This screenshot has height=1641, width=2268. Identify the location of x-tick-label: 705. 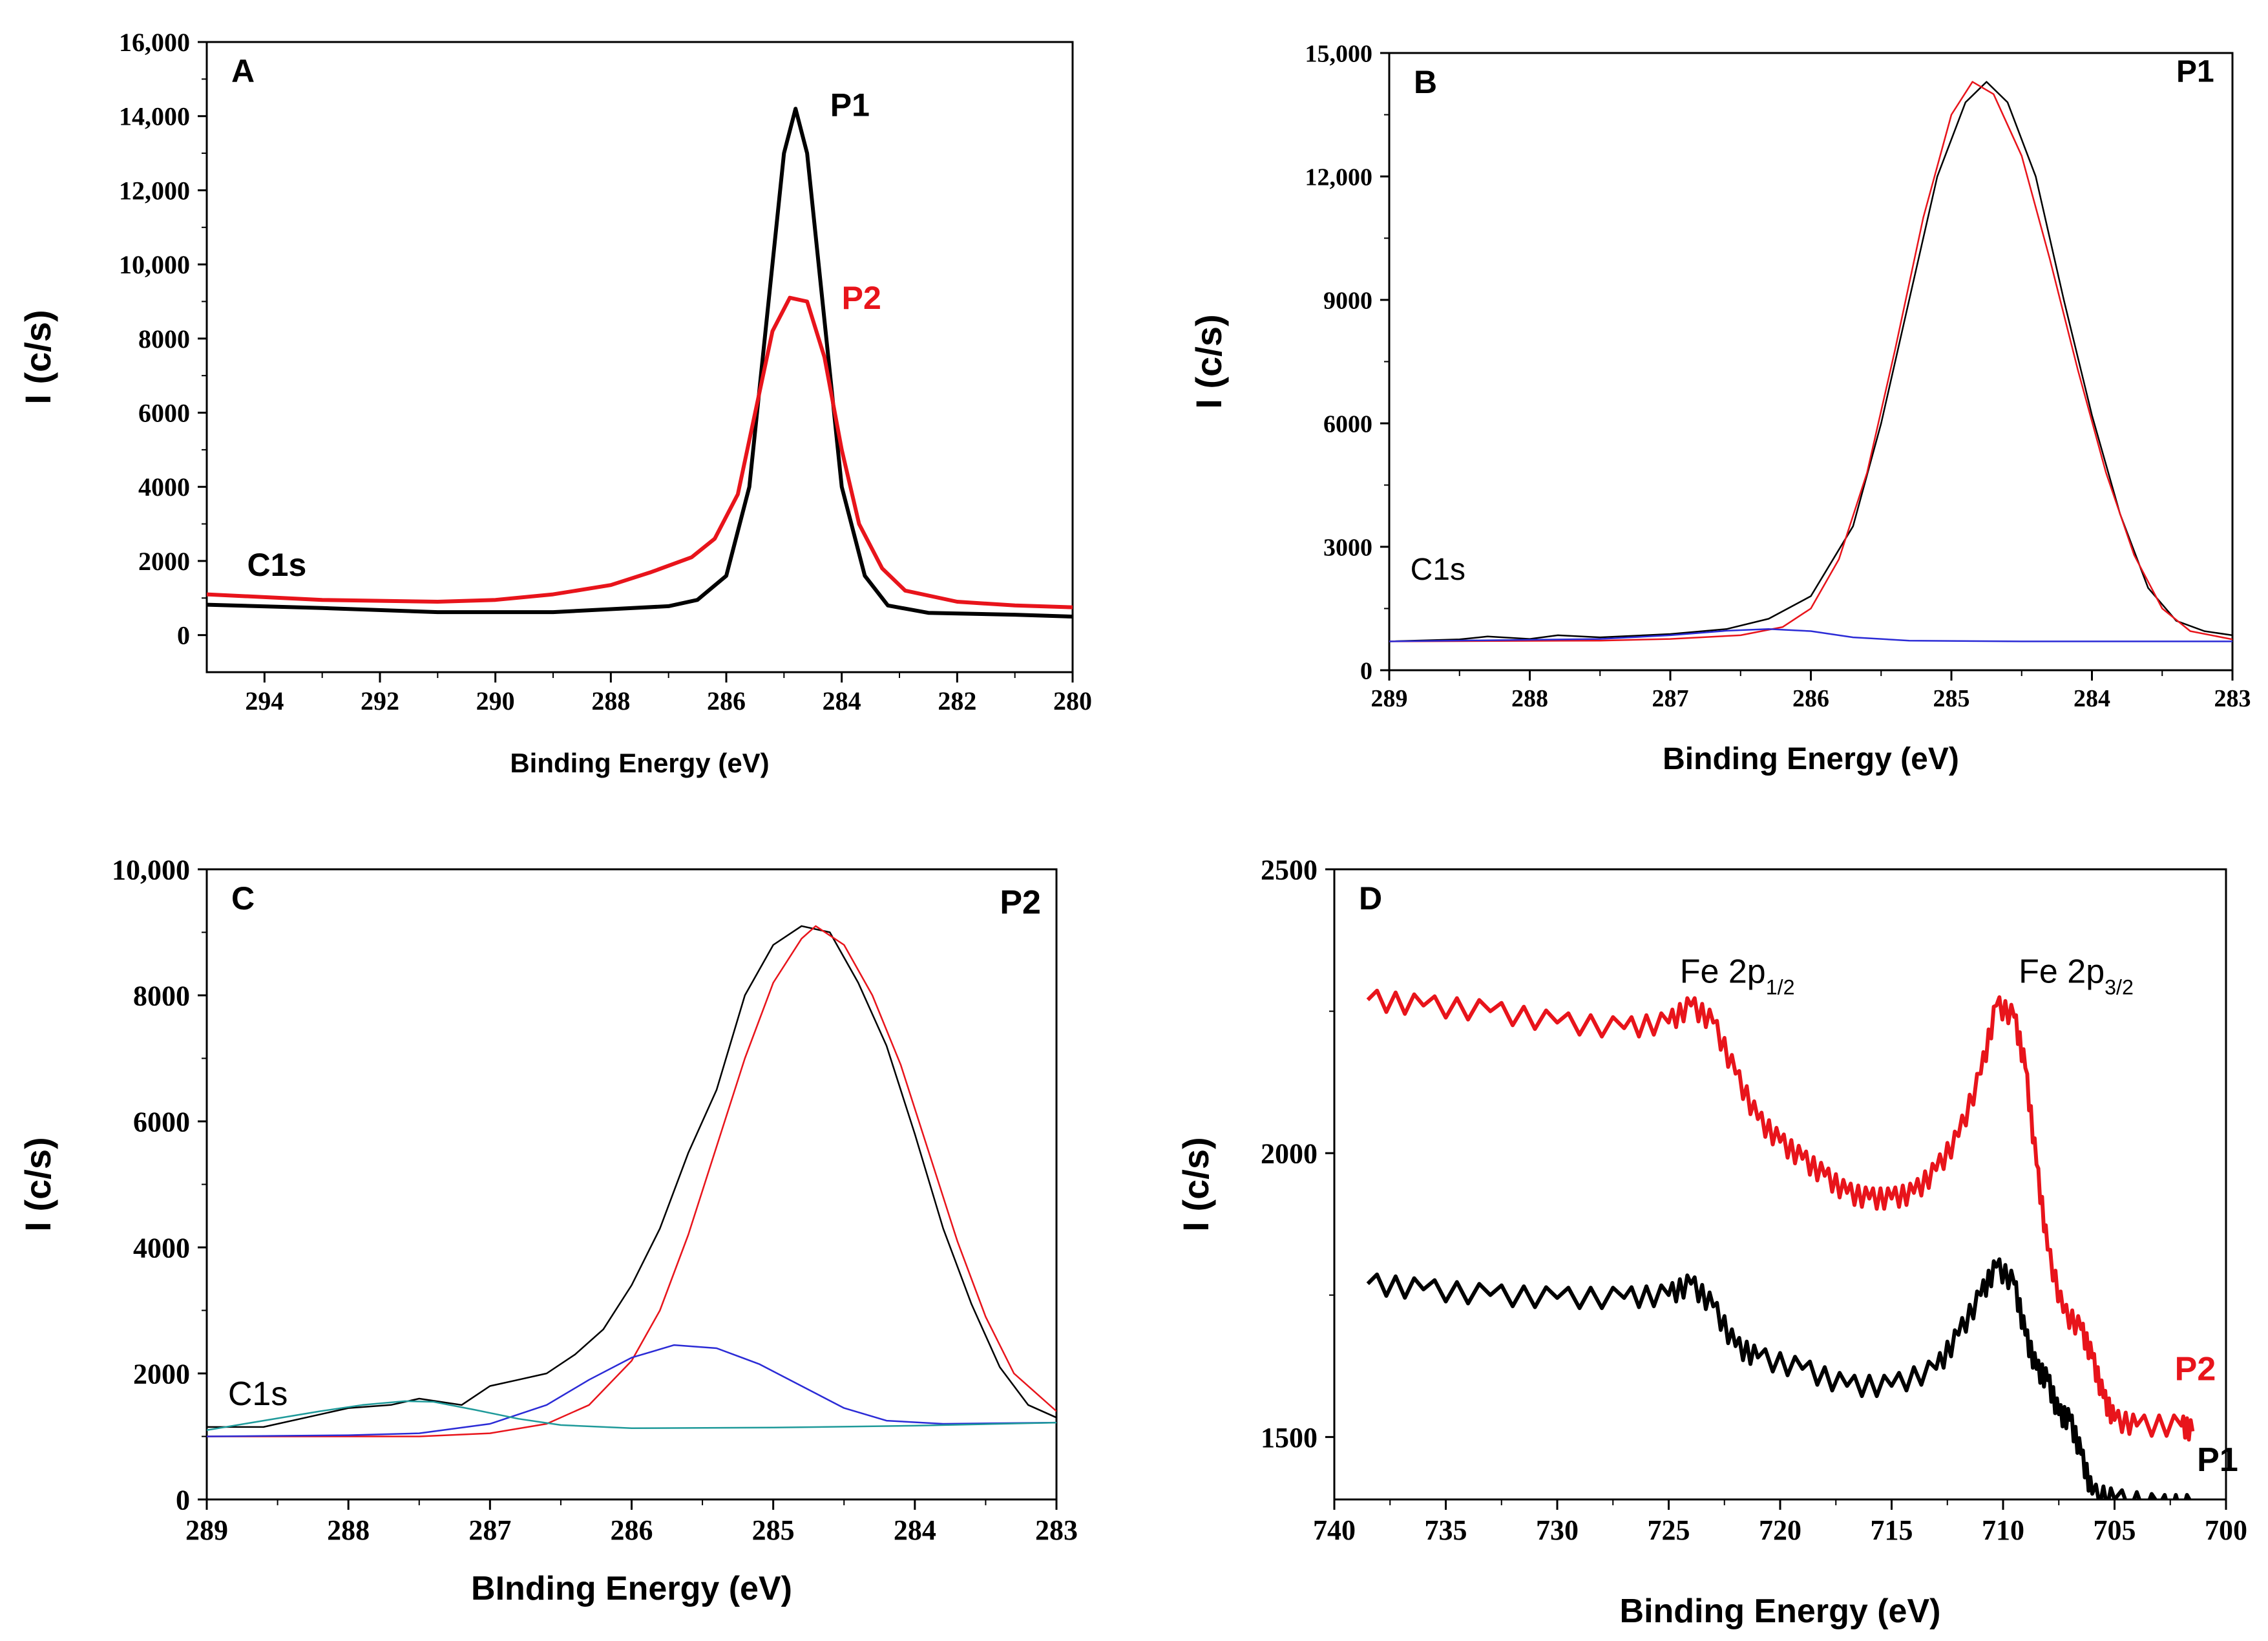
(2115, 1530).